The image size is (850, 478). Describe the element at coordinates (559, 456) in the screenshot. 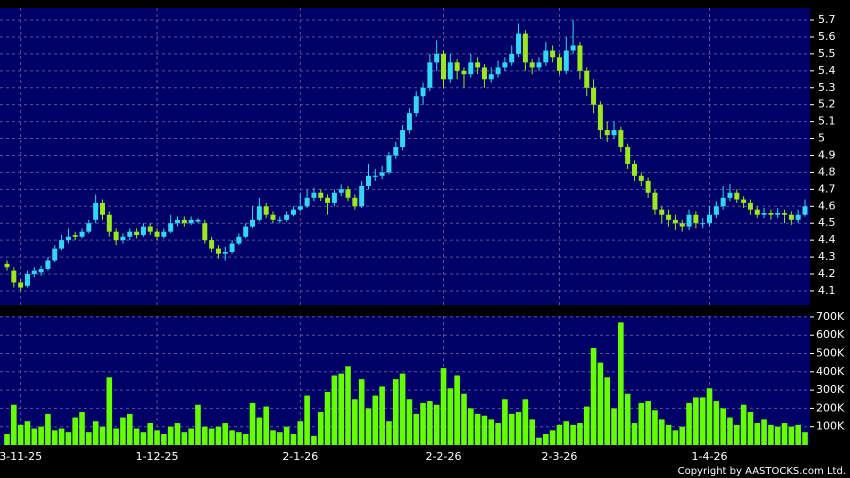

I see `x-tick-label: 2-3-26` at that location.